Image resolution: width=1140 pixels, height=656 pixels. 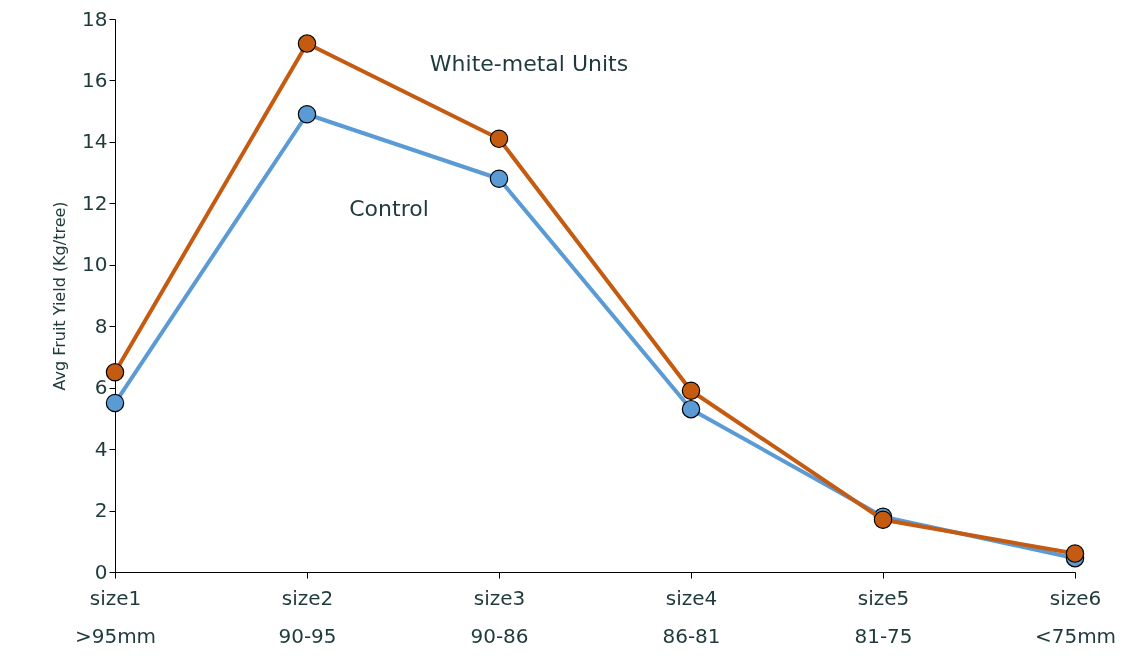 What do you see at coordinates (101, 325) in the screenshot?
I see `y-tick-label: 8` at bounding box center [101, 325].